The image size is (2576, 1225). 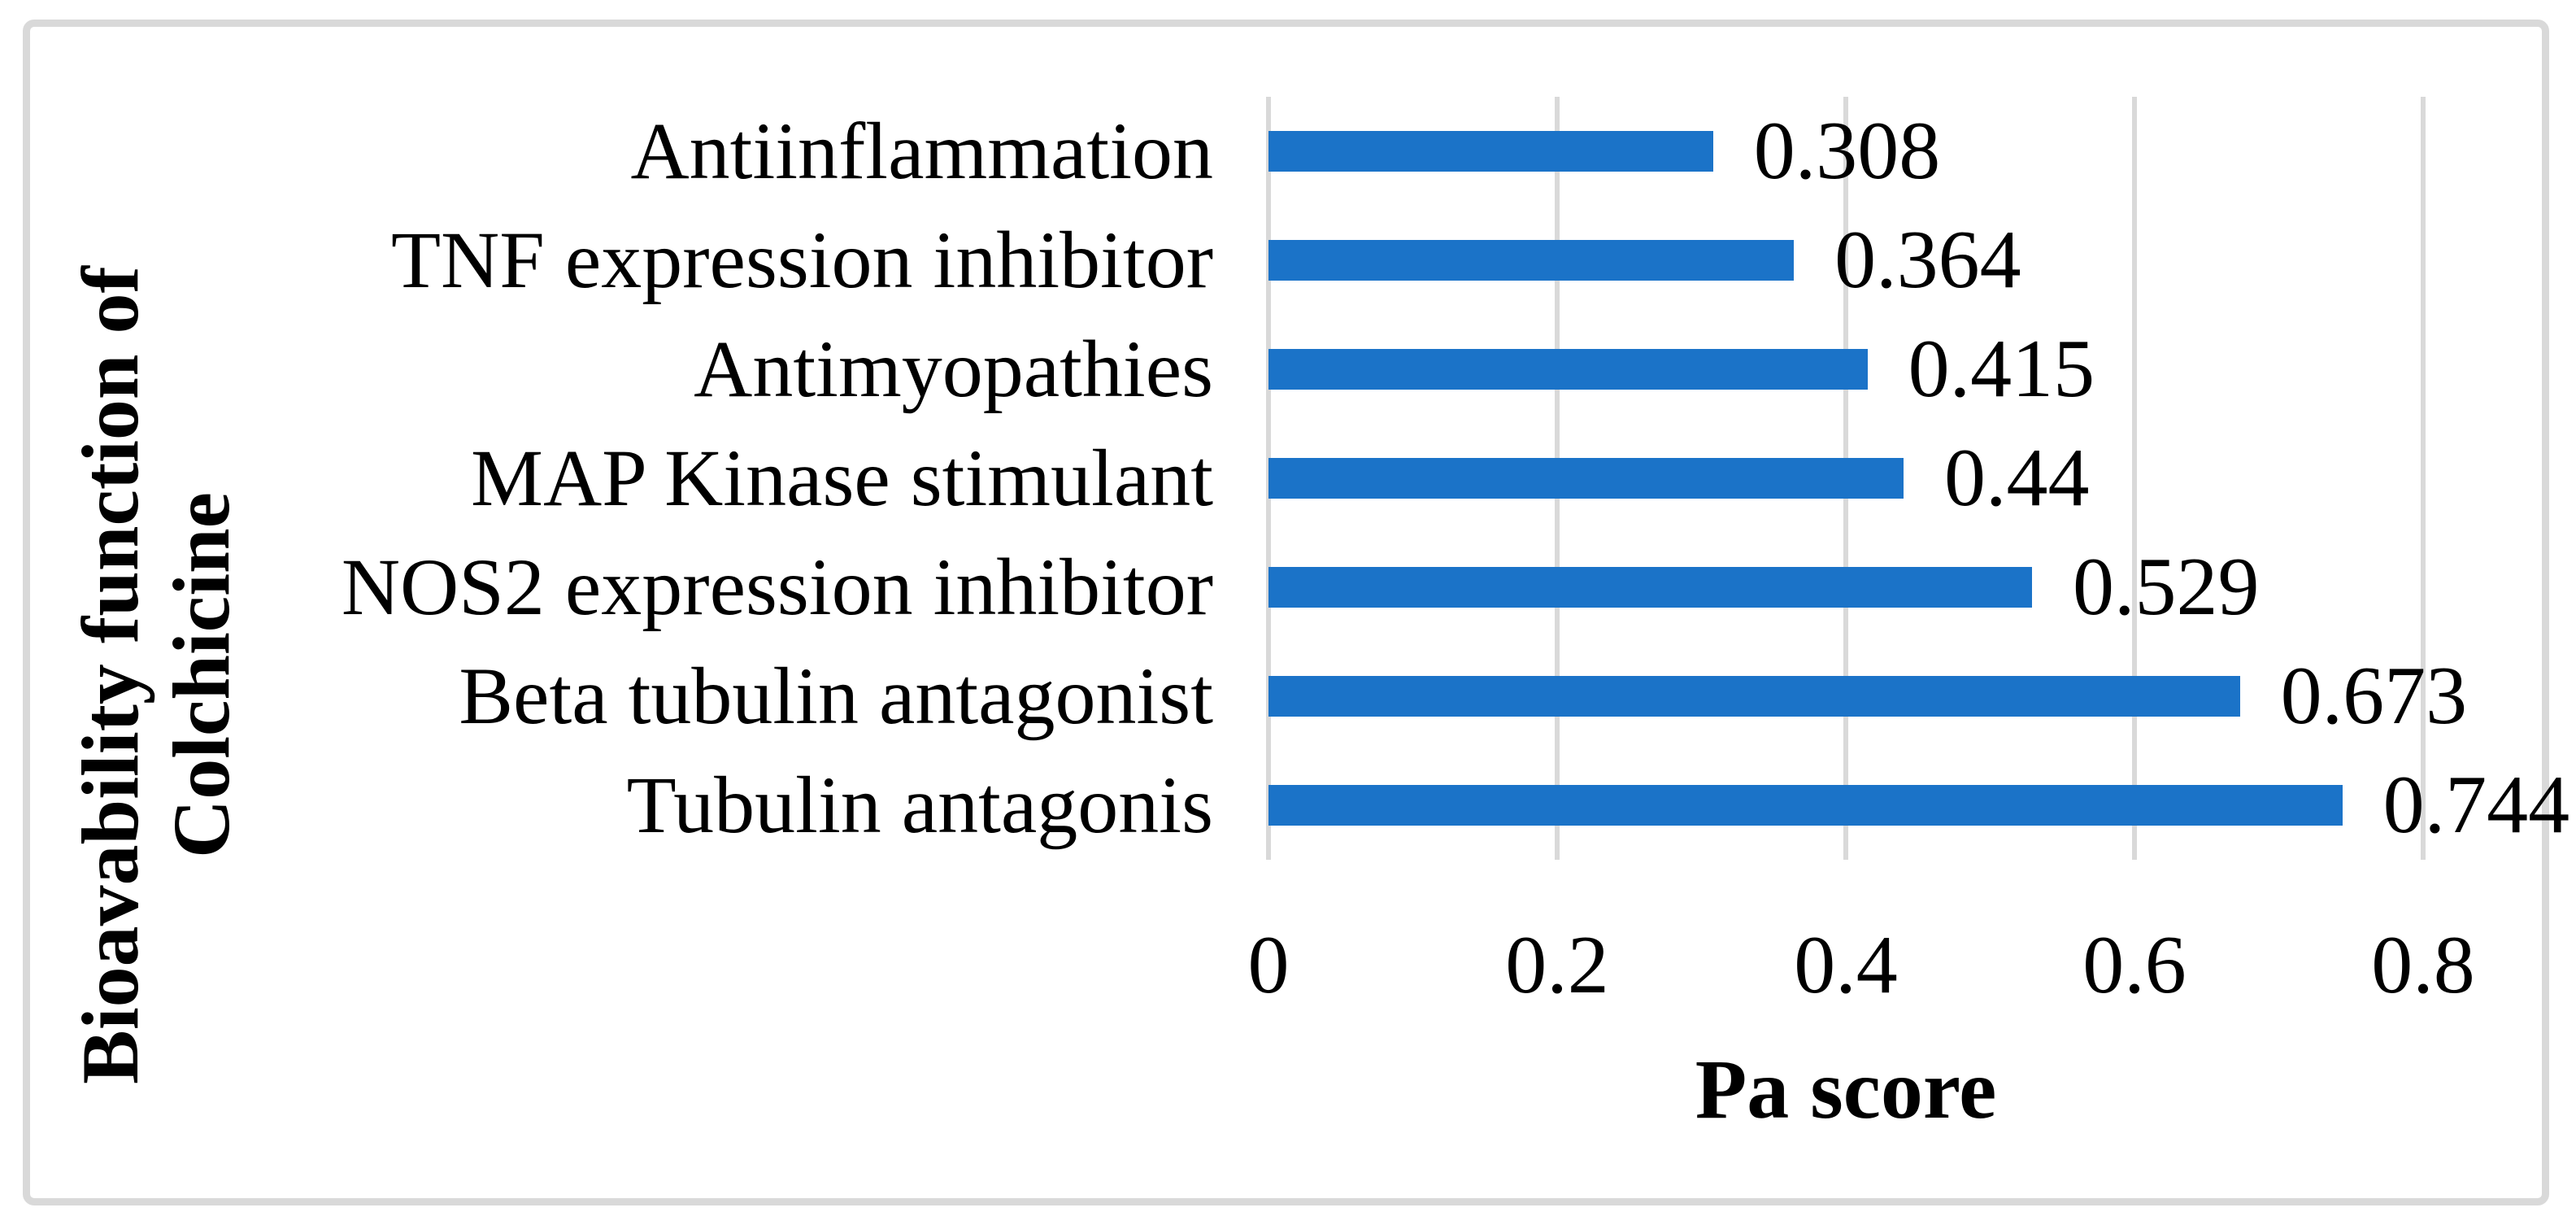 I want to click on category-label-2: Antimyopathies, so click(x=954, y=369).